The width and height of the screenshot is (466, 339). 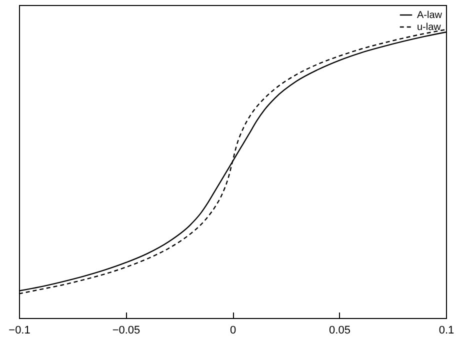 I want to click on legend-label: A-law, so click(x=430, y=15).